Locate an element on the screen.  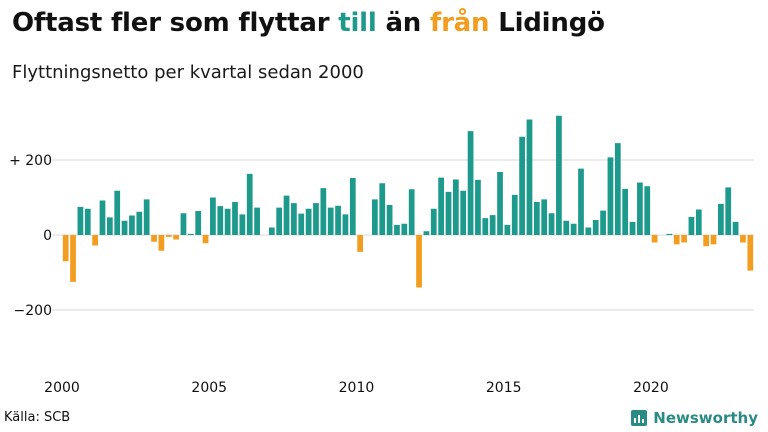
x-tick-label: 2020 is located at coordinates (651, 388).